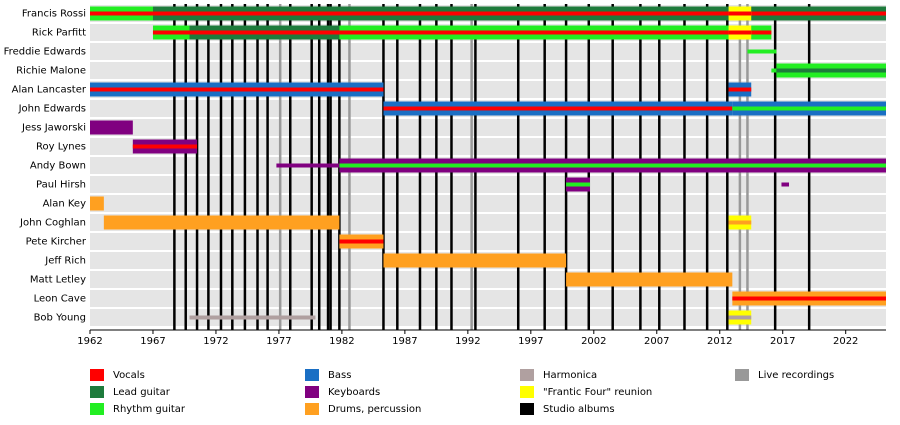  Describe the element at coordinates (570, 375) in the screenshot. I see `legend-label: Harmonica` at that location.